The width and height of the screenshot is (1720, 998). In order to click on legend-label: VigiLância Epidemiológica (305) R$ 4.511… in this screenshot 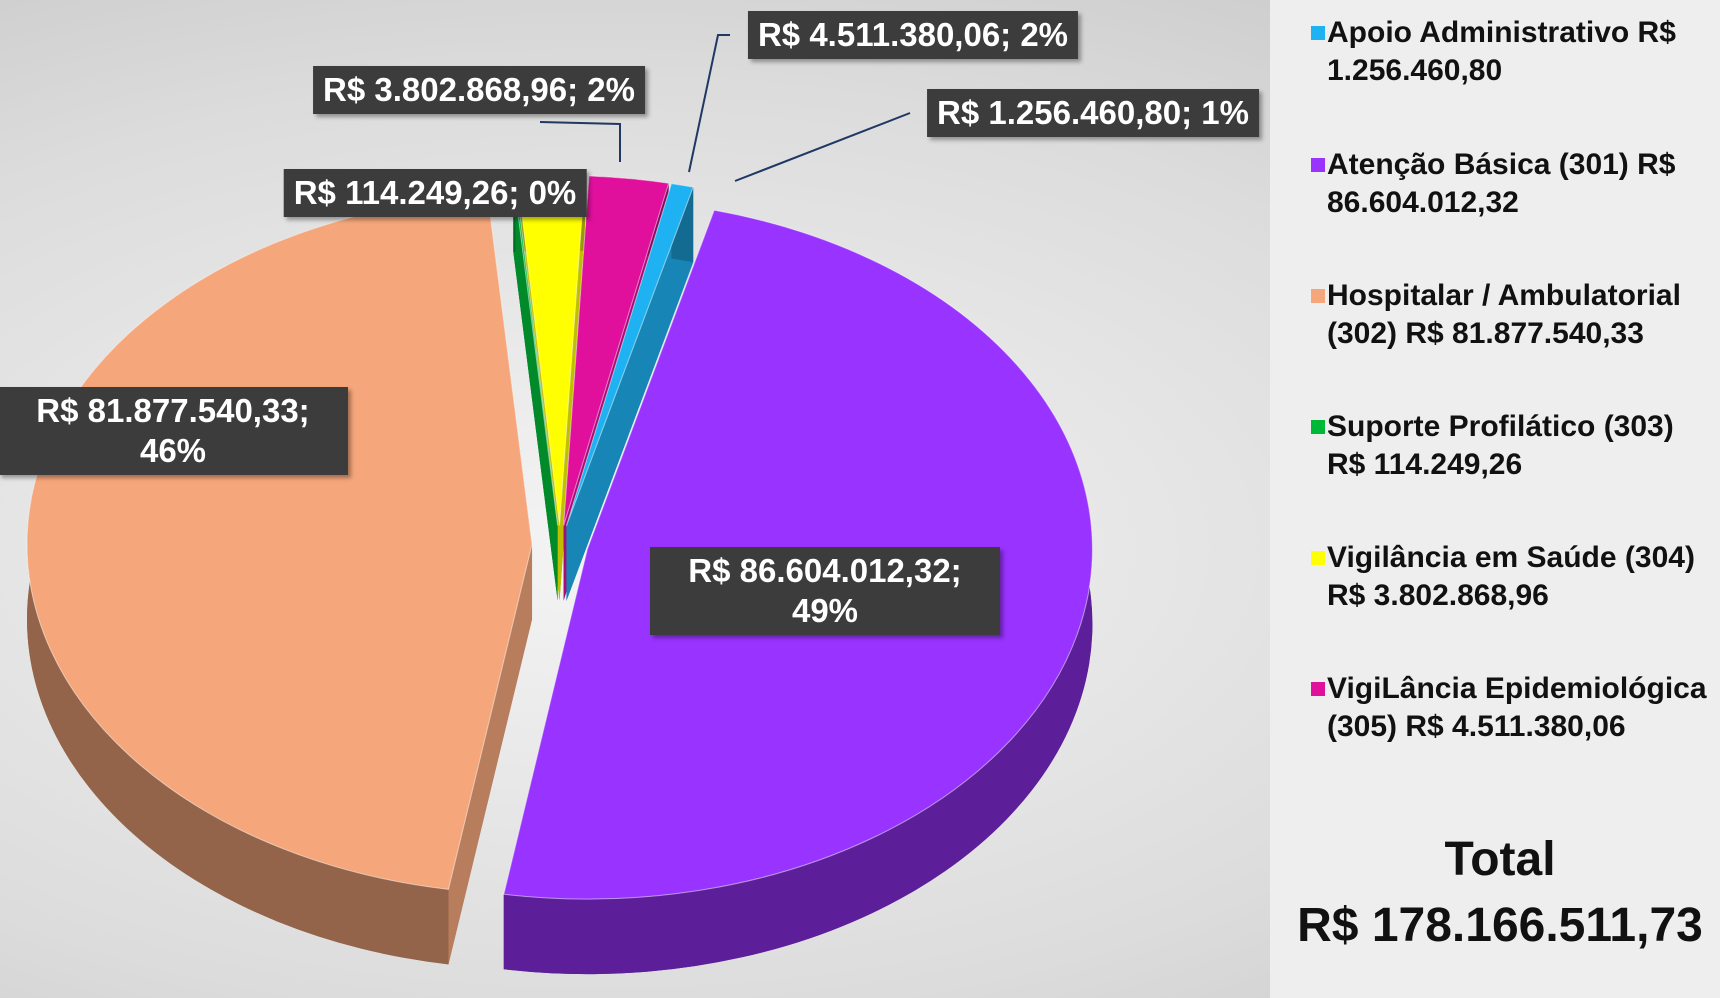, I will do `click(1517, 707)`.